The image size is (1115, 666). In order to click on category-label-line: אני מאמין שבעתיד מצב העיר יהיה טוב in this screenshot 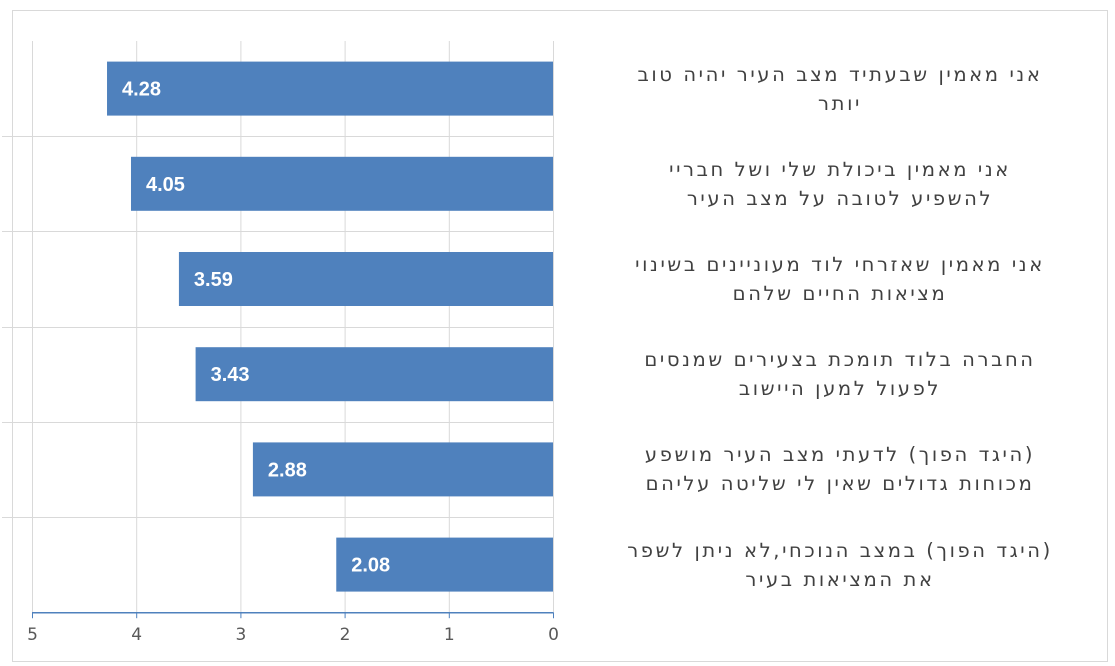, I will do `click(840, 74)`.